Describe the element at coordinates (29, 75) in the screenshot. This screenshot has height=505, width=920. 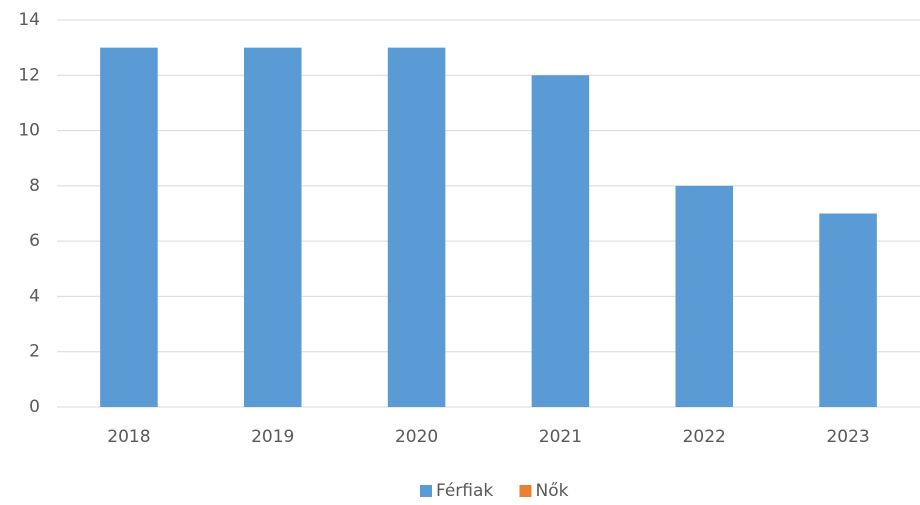
I see `y-tick-label: 12` at that location.